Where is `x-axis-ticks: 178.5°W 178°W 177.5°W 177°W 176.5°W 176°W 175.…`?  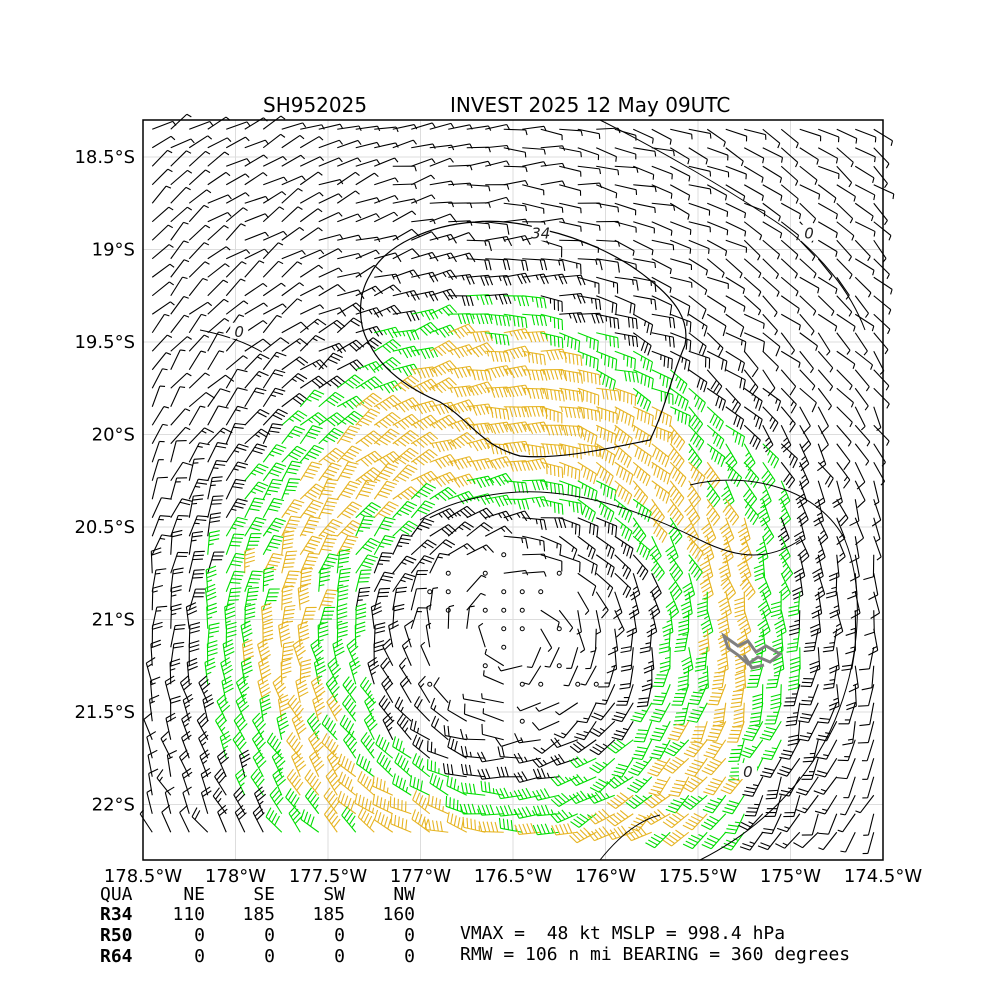 x-axis-ticks: 178.5°W 178°W 177.5°W 177°W 176.5°W 176°W 175.… is located at coordinates (513, 876).